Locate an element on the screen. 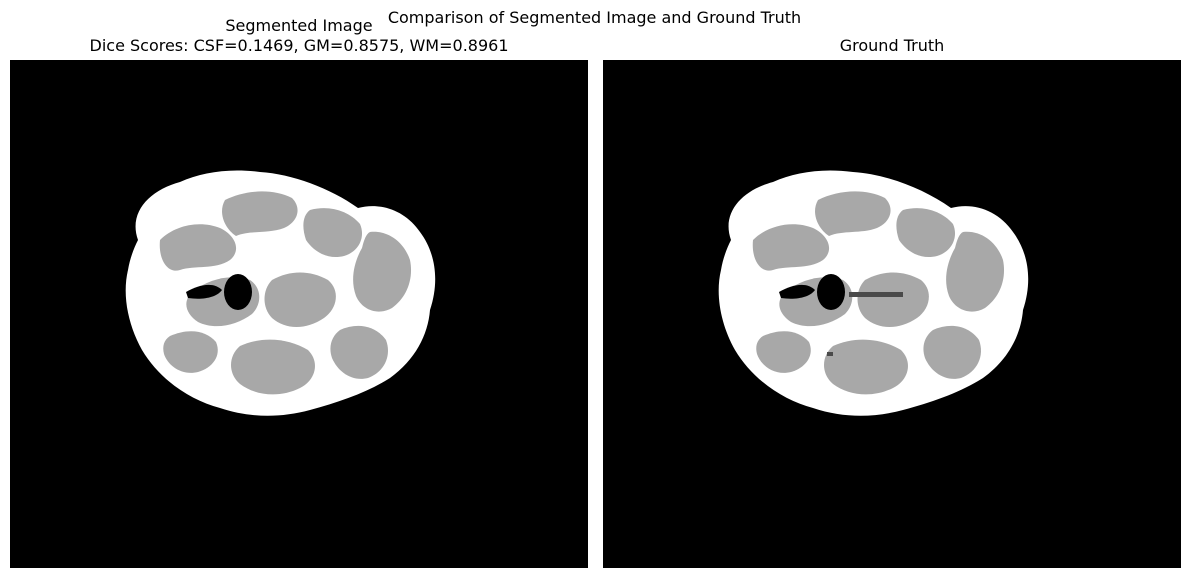 Image resolution: width=1189 pixels, height=578 pixels. ground-truth-panel-title: Ground Truth is located at coordinates (892, 45).